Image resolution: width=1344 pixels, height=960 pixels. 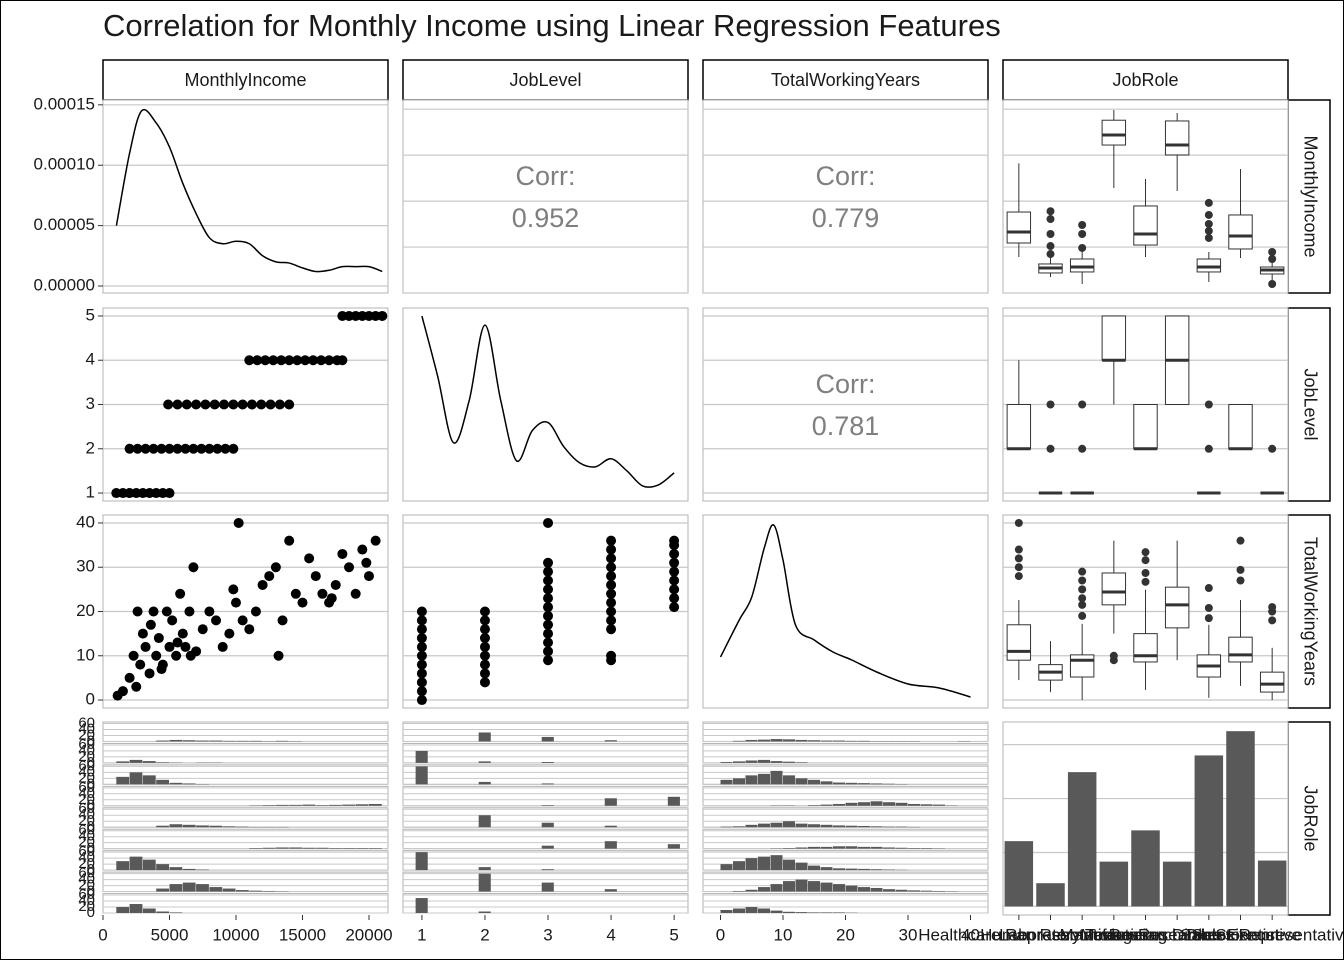 What do you see at coordinates (1310, 196) in the screenshot?
I see `row-strip-label: MonthlyIncome` at bounding box center [1310, 196].